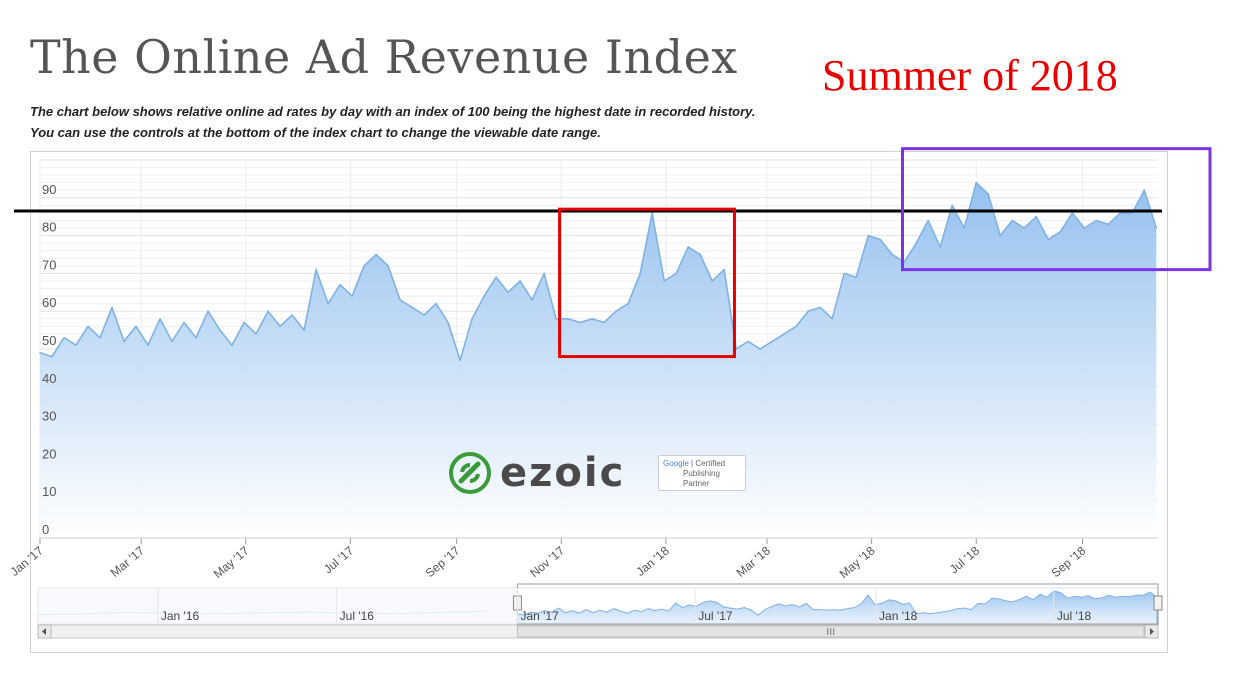 The width and height of the screenshot is (1243, 688). What do you see at coordinates (1158, 603) in the screenshot?
I see `navigator-handle-right` at bounding box center [1158, 603].